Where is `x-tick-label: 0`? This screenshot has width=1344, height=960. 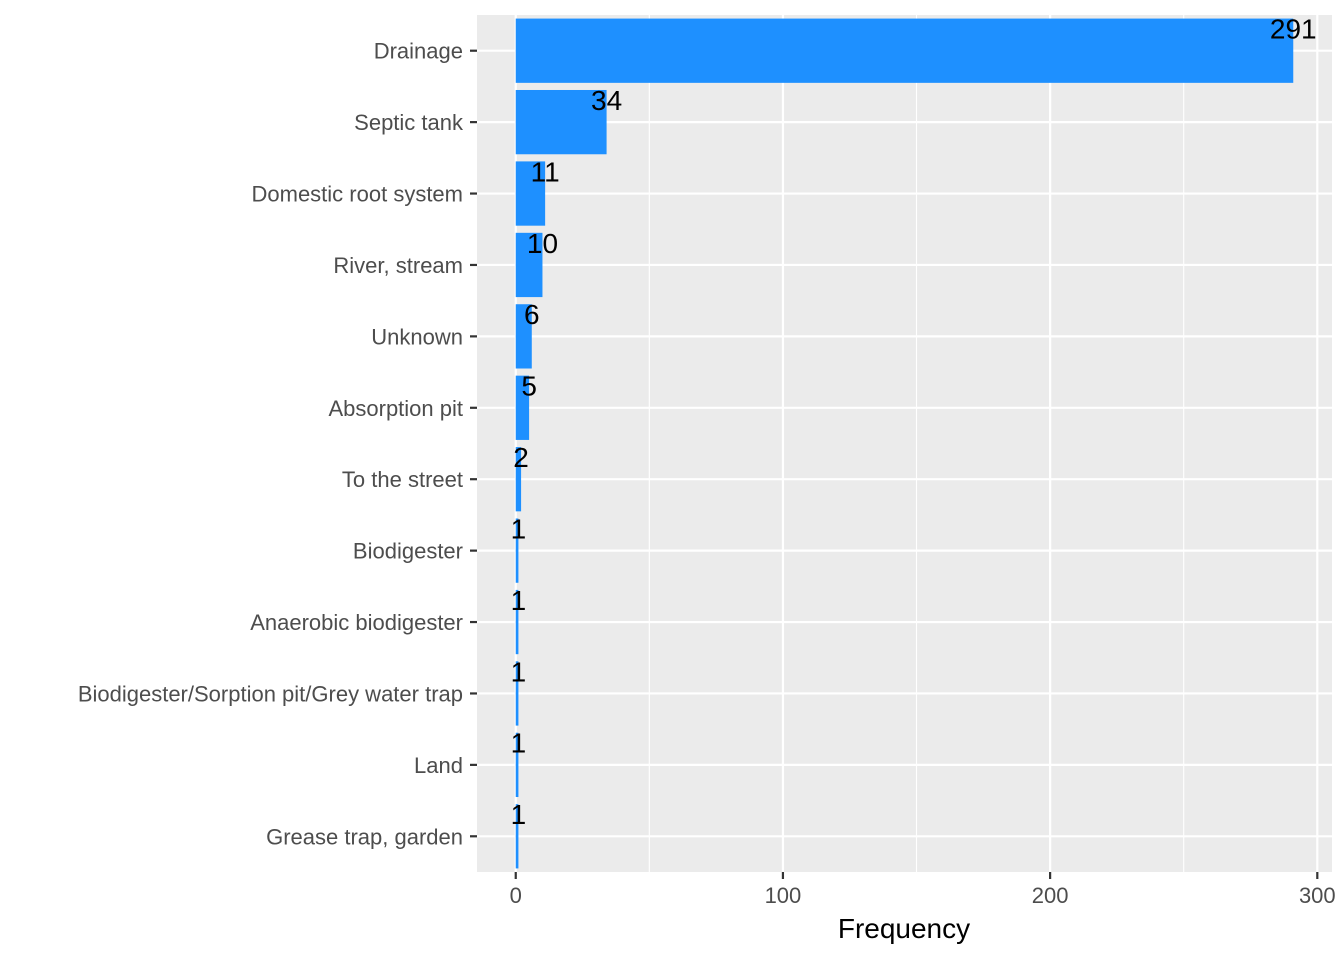 x-tick-label: 0 is located at coordinates (516, 895).